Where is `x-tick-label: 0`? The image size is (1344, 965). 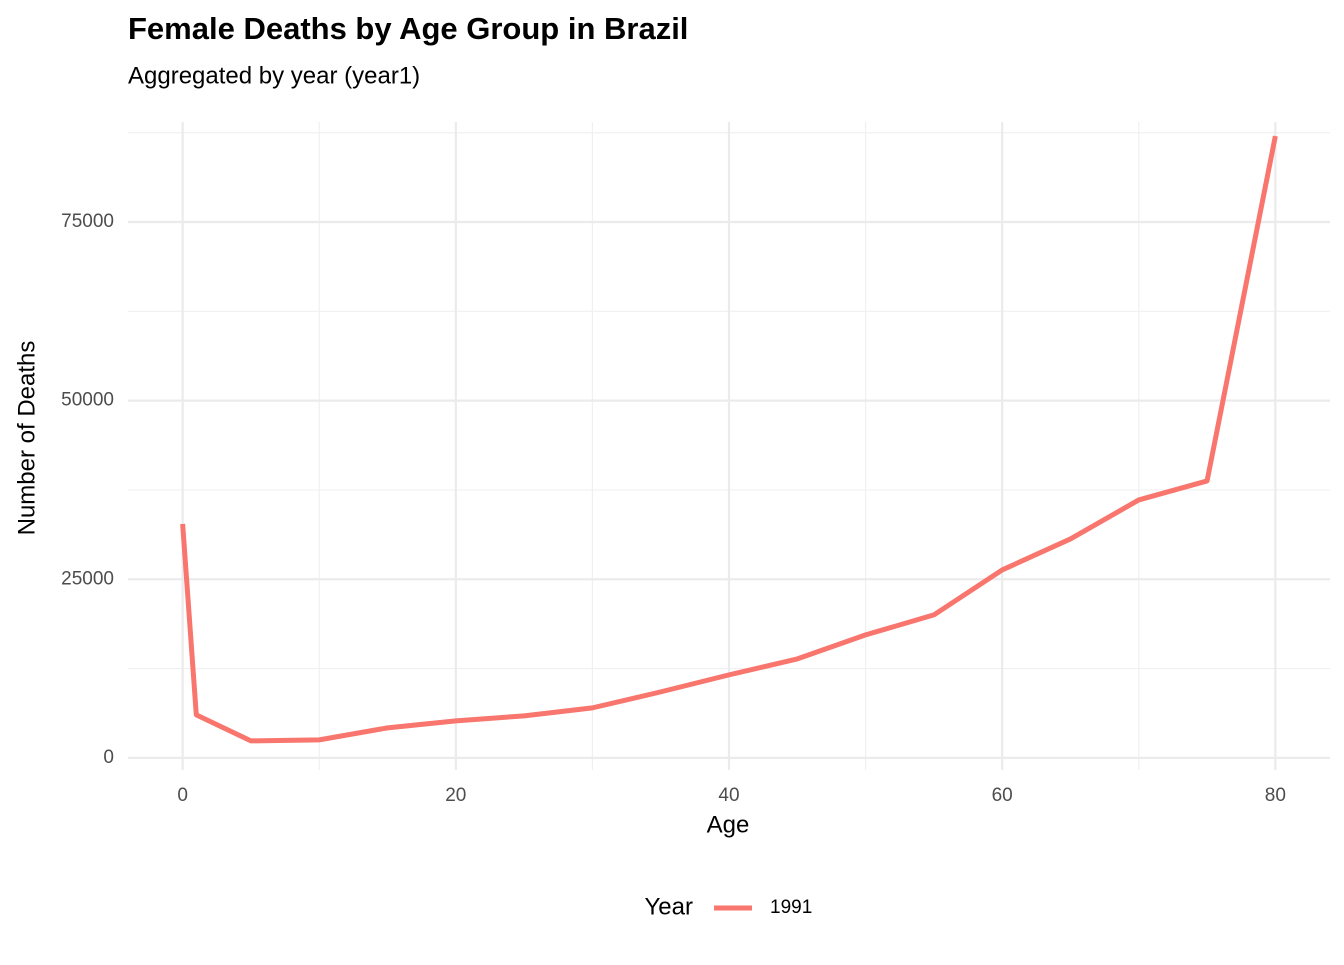 x-tick-label: 0 is located at coordinates (182, 795).